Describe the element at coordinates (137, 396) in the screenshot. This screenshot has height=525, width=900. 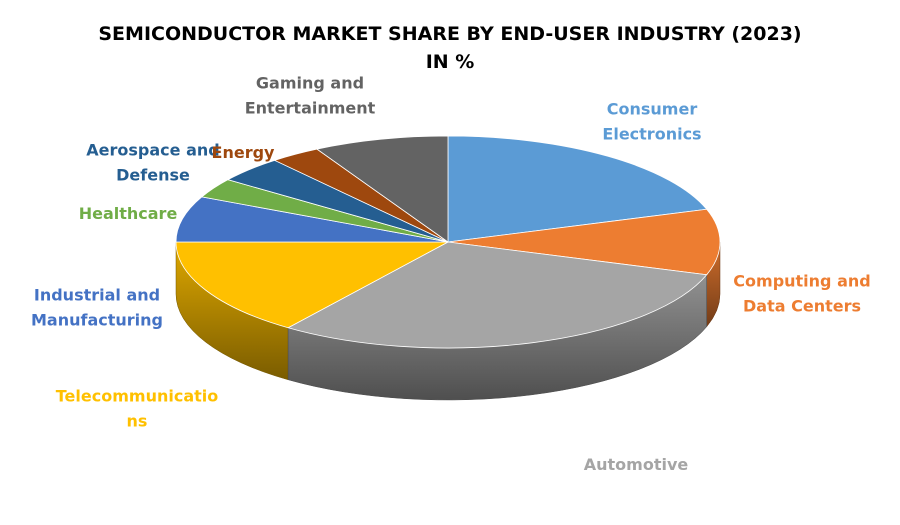
I see `label-line: Telecommunicatio` at that location.